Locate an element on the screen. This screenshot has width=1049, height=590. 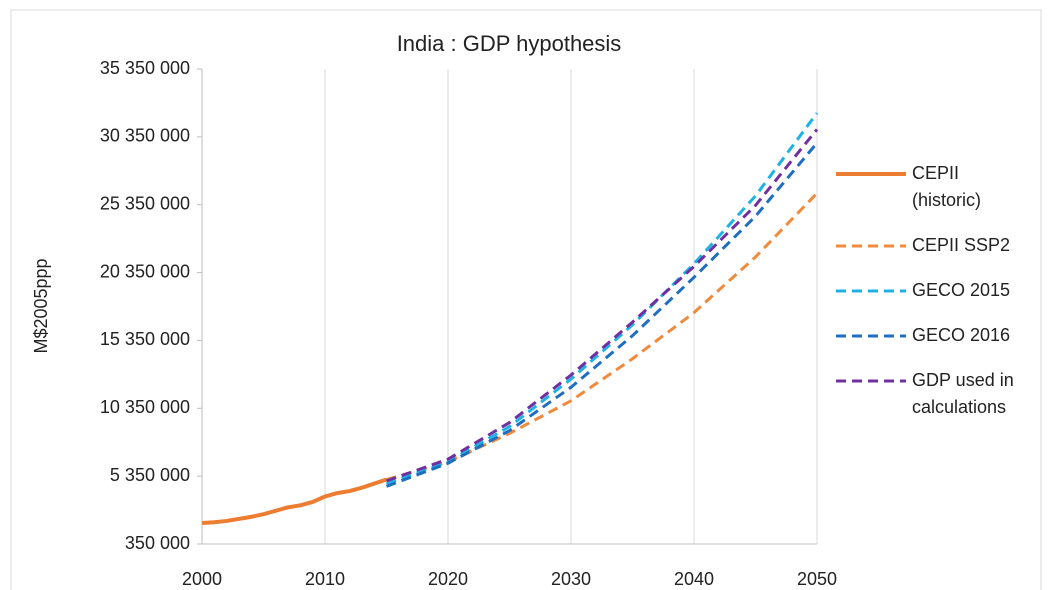
y-tick-label: 25 350 000 is located at coordinates (145, 203).